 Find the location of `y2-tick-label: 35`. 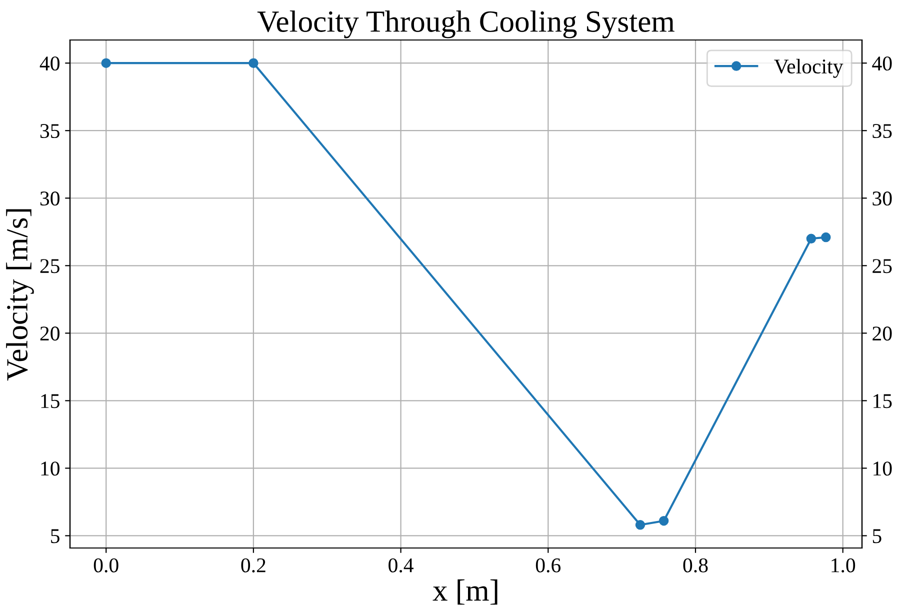

y2-tick-label: 35 is located at coordinates (882, 131).